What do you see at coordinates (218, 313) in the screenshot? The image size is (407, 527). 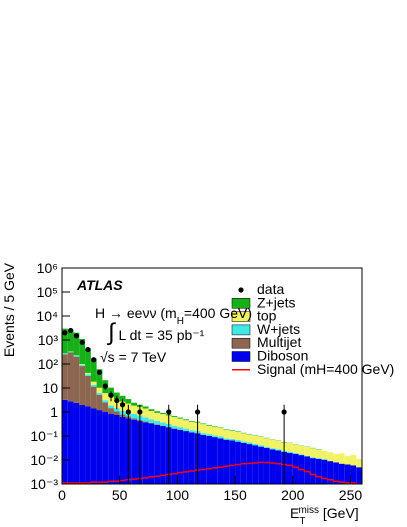 I see `text-part: =400 GeV)` at bounding box center [218, 313].